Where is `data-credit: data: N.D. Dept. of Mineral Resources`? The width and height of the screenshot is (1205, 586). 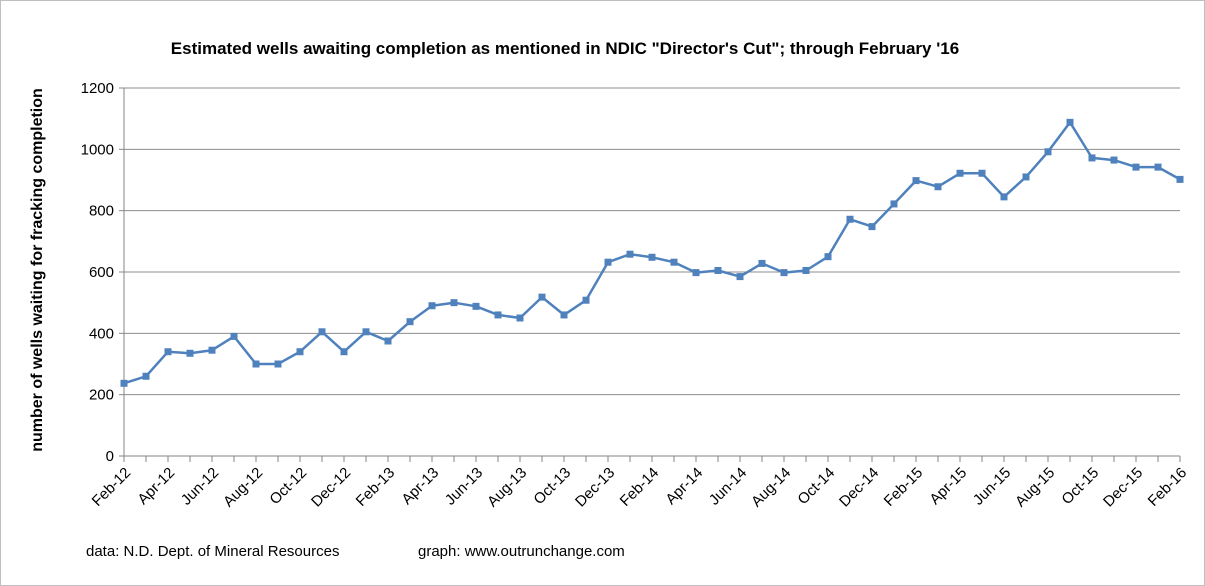 data-credit: data: N.D. Dept. of Mineral Resources is located at coordinates (212, 551).